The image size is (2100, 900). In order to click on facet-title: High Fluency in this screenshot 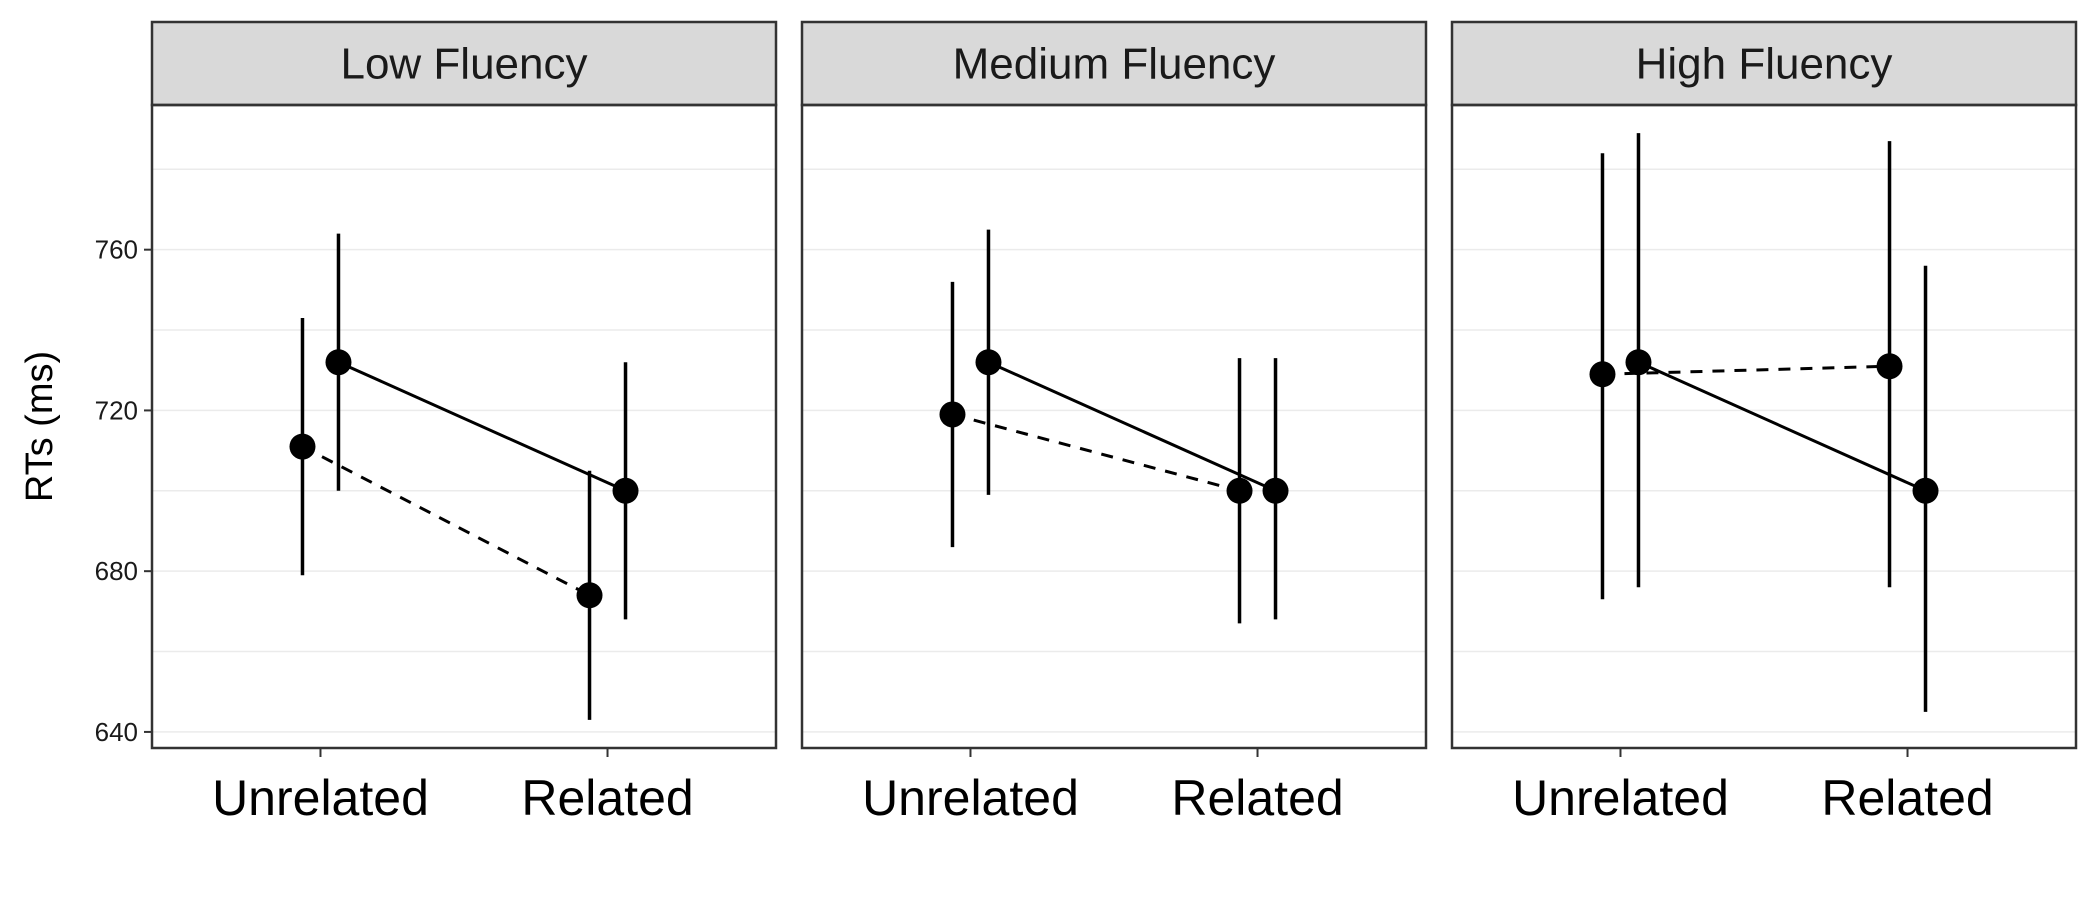, I will do `click(1764, 64)`.